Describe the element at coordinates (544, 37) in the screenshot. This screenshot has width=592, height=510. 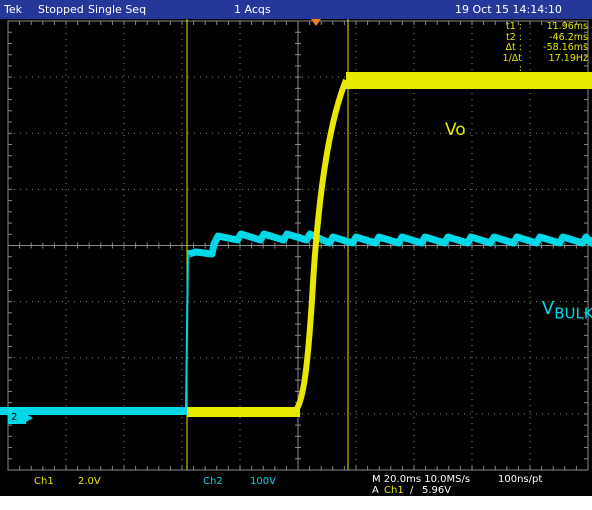
I see `cursor-readout-row: t2 : -46.2ms` at that location.